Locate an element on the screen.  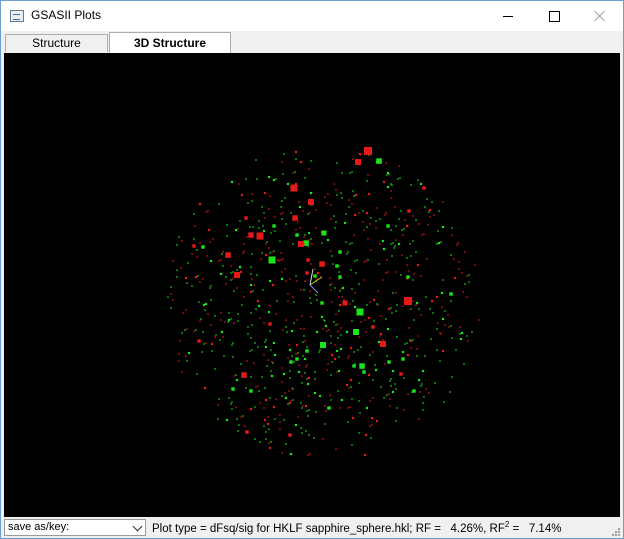
close-button is located at coordinates (600, 16).